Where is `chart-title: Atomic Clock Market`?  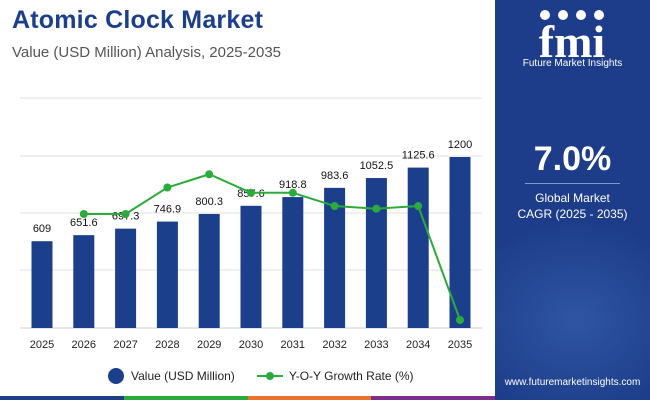
chart-title: Atomic Clock Market is located at coordinates (138, 20).